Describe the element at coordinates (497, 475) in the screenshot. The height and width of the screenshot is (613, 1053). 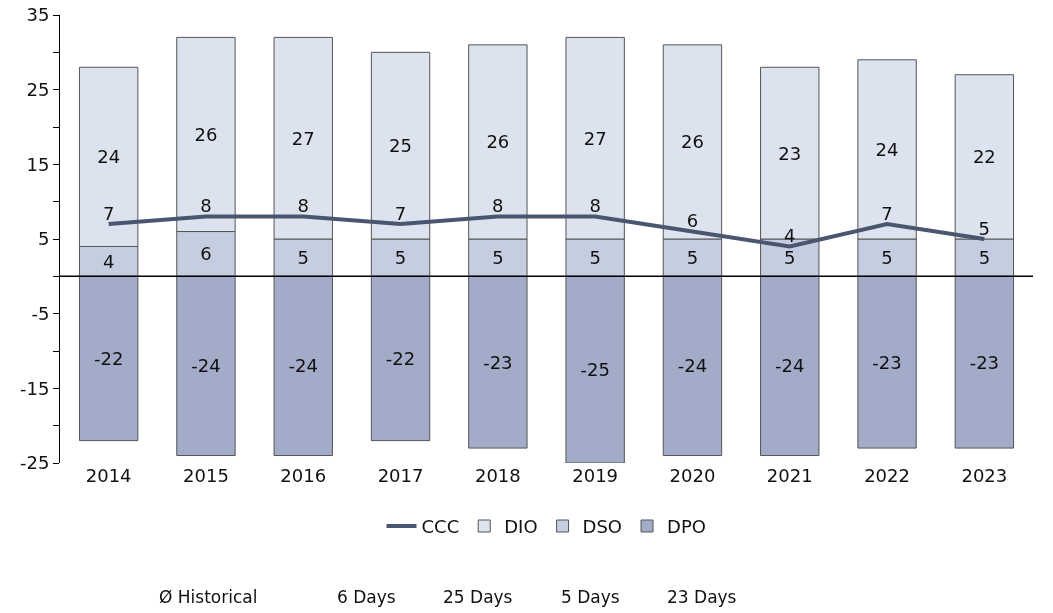
I see `x-tick-label: 2018` at that location.